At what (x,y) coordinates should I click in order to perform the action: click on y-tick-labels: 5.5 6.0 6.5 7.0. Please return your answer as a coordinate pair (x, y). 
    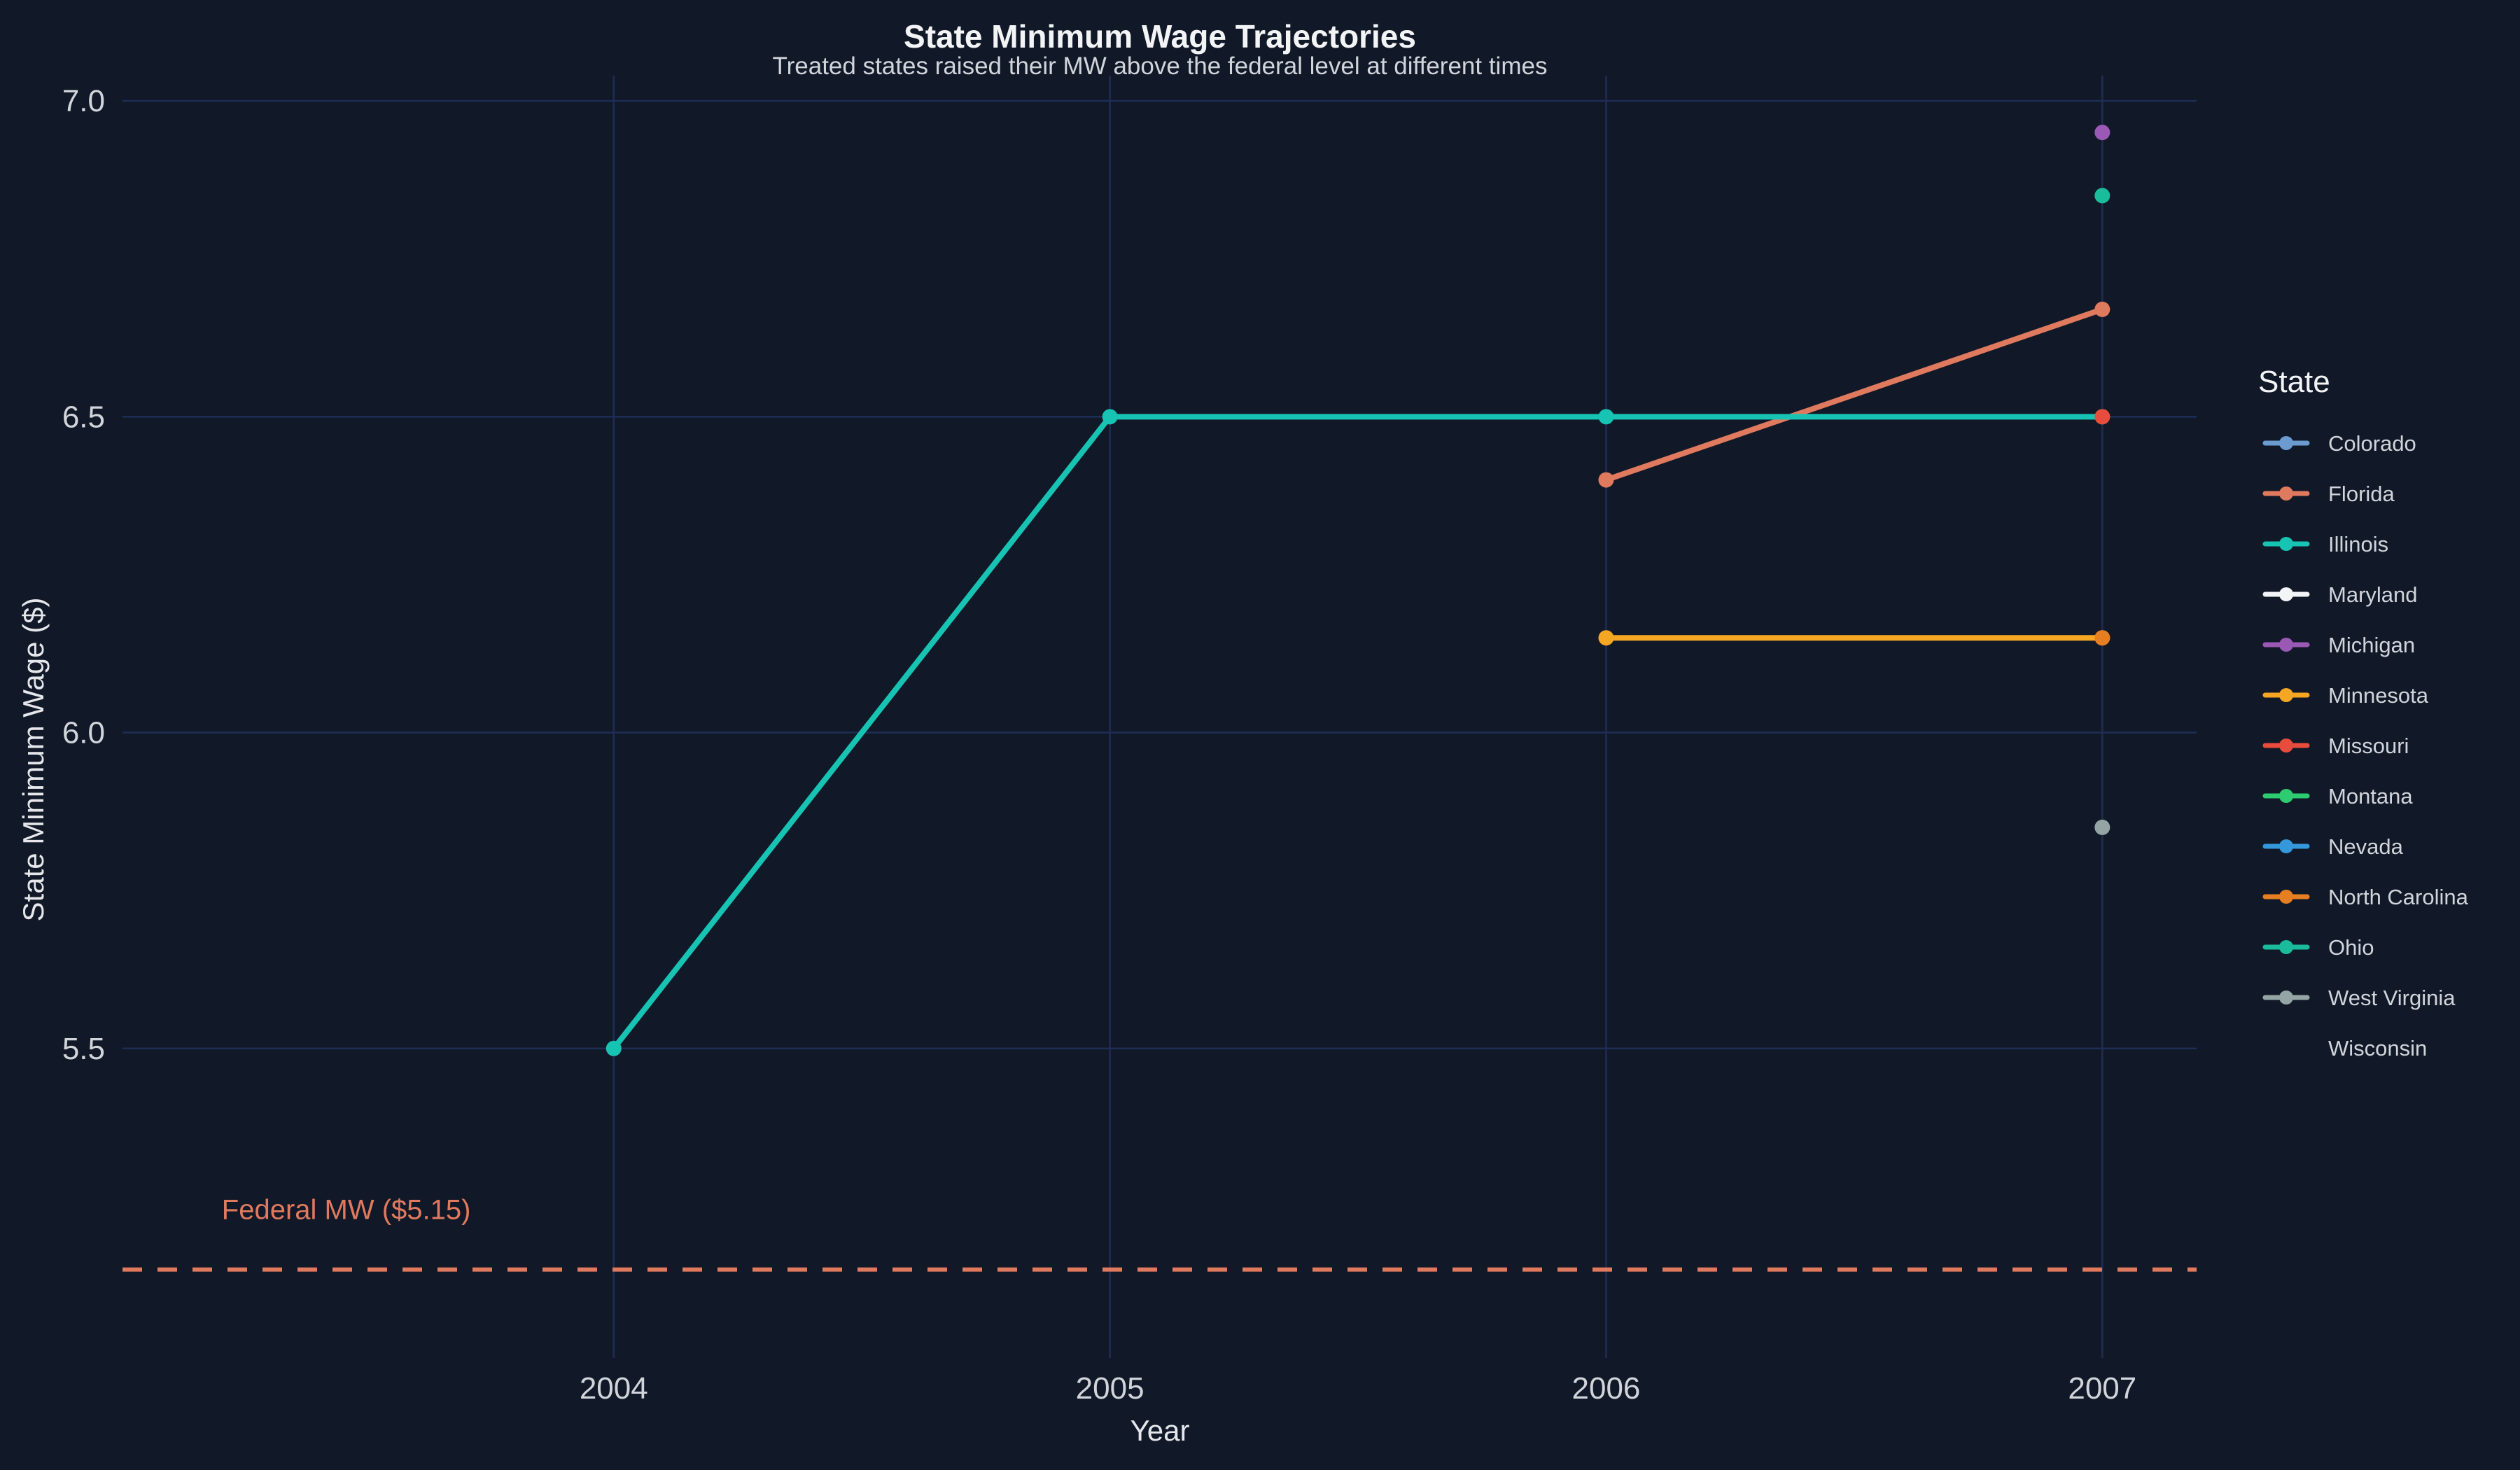
    Looking at the image, I should click on (83, 575).